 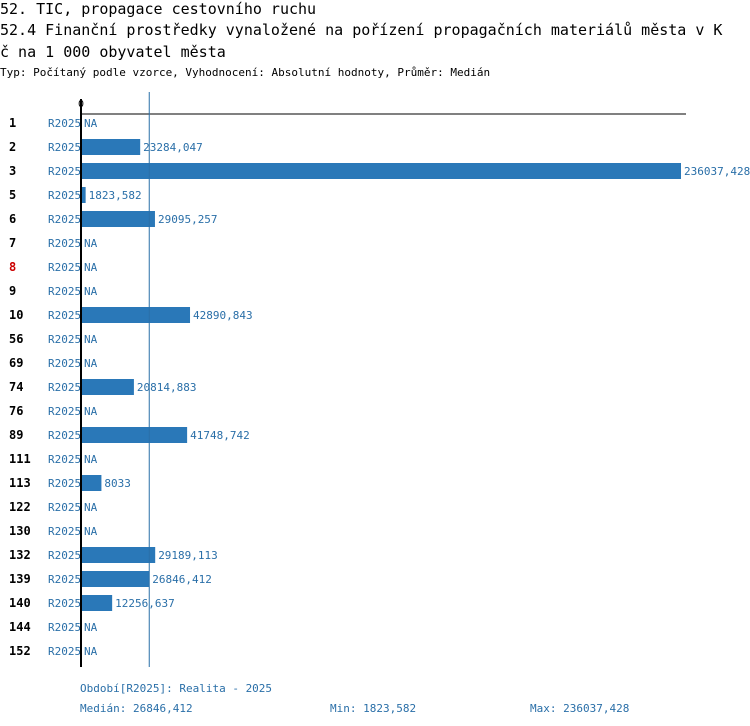 What do you see at coordinates (188, 219) in the screenshot?
I see `value-label: 29095,257` at bounding box center [188, 219].